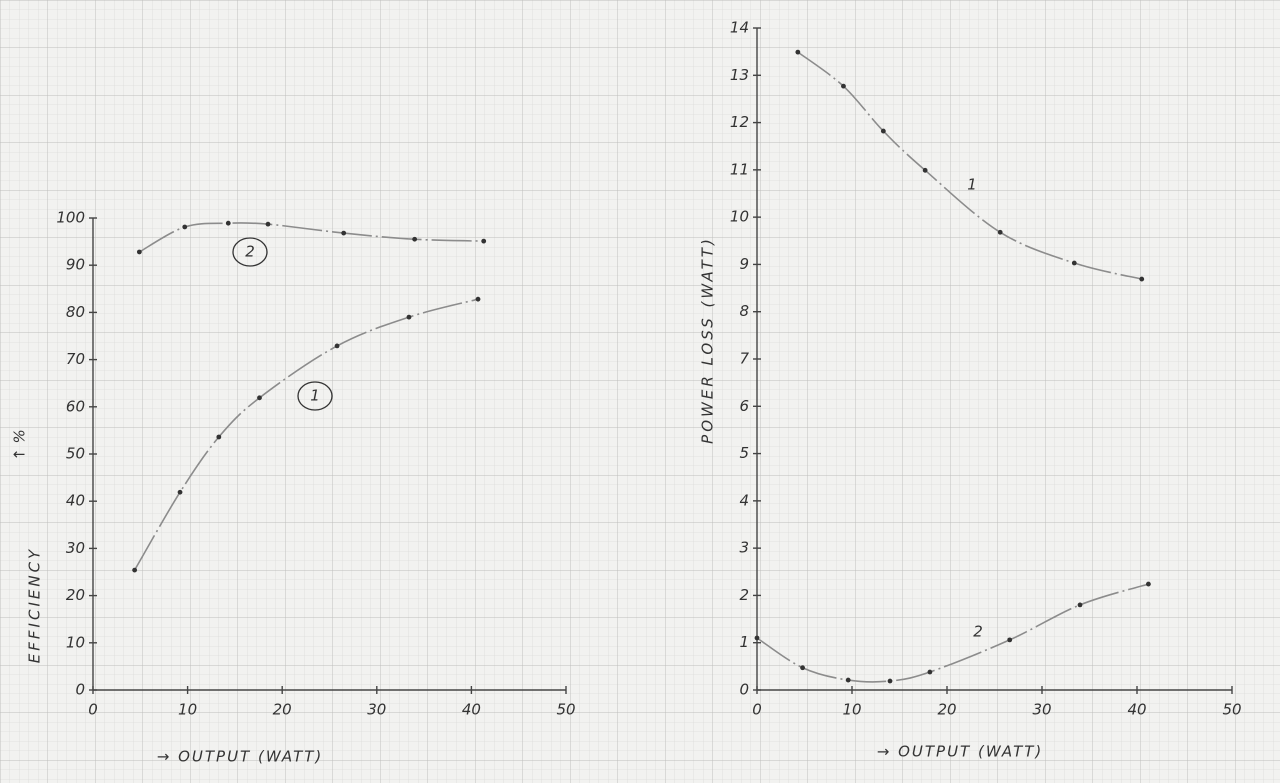  I want to click on y-tick-label: 100, so click(70, 218).